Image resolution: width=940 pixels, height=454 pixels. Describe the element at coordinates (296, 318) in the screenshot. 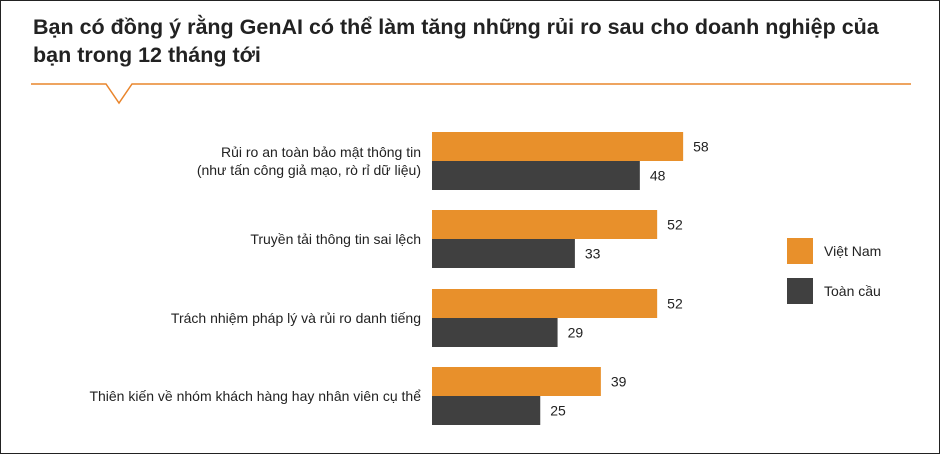

I see `category-label: Trách nhiệm pháp lý và rủi ro danh tiếng` at that location.